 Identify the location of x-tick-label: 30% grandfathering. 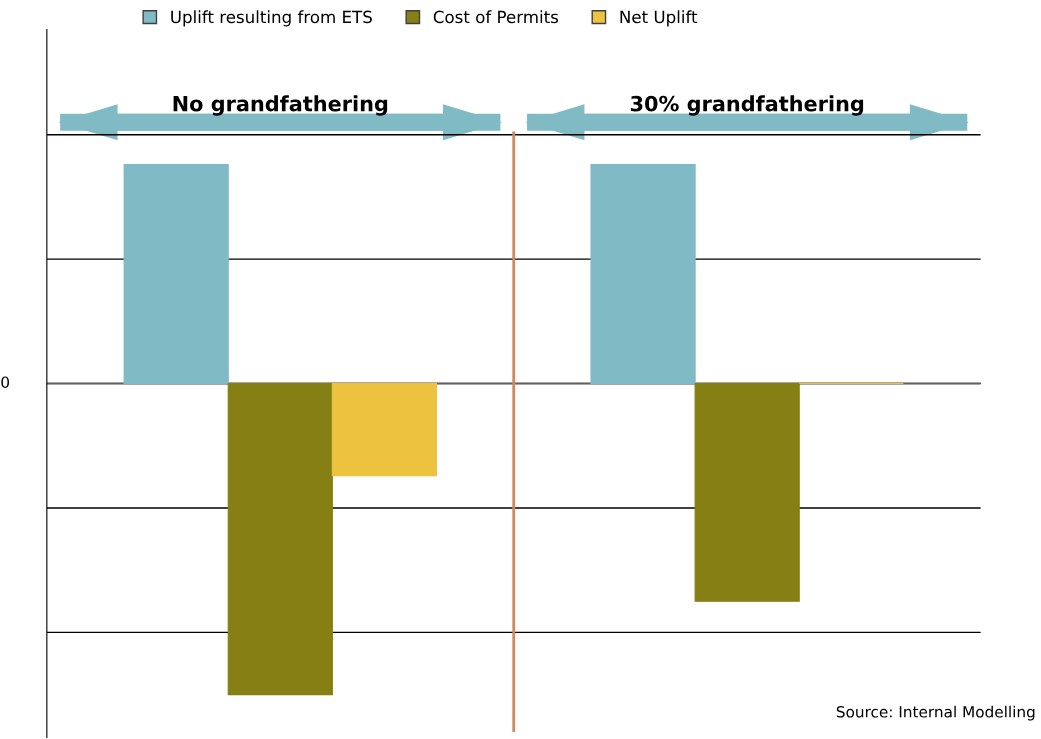
(747, 105).